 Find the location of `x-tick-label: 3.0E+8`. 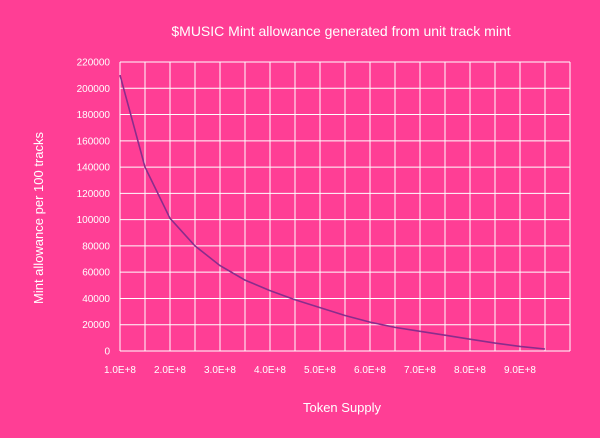

x-tick-label: 3.0E+8 is located at coordinates (220, 370).